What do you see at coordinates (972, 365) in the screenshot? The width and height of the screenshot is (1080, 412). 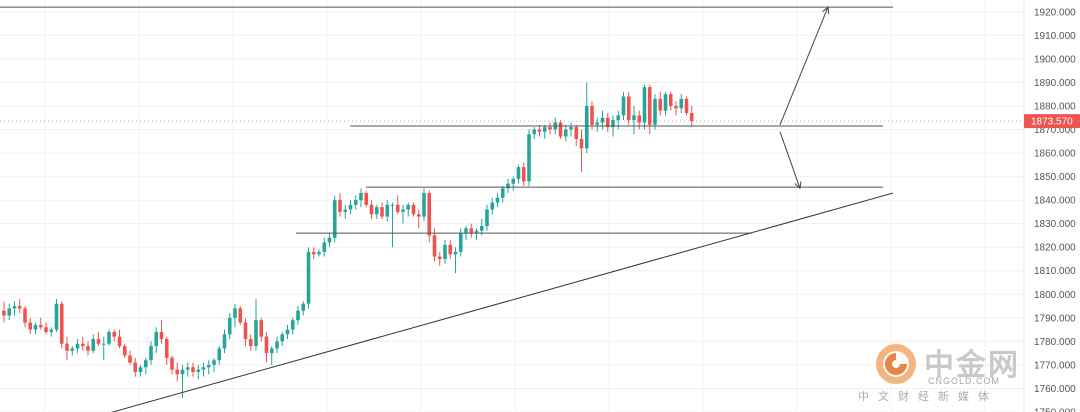 I see `watermark-name: 中金网` at bounding box center [972, 365].